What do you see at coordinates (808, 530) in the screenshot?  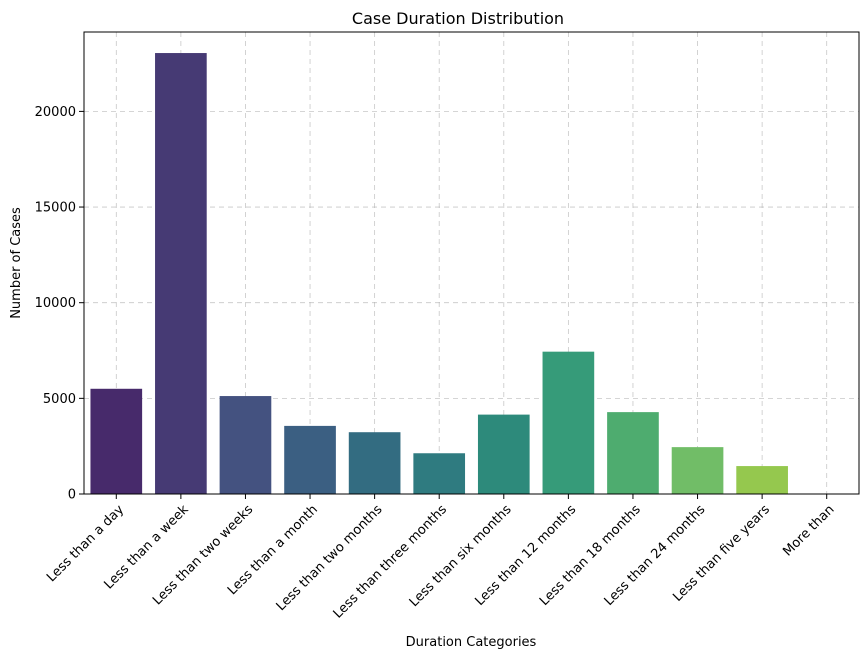 I see `x-tick-label-11: More than` at bounding box center [808, 530].